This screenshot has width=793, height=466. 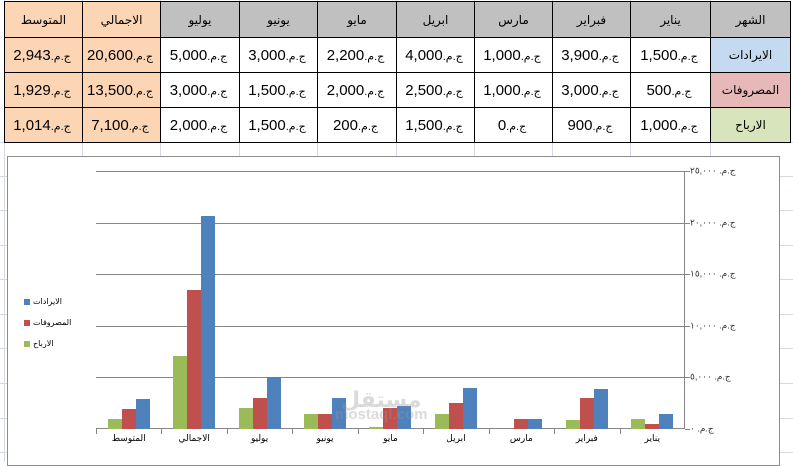 What do you see at coordinates (670, 90) in the screenshot?
I see `cell: ج.م.500` at bounding box center [670, 90].